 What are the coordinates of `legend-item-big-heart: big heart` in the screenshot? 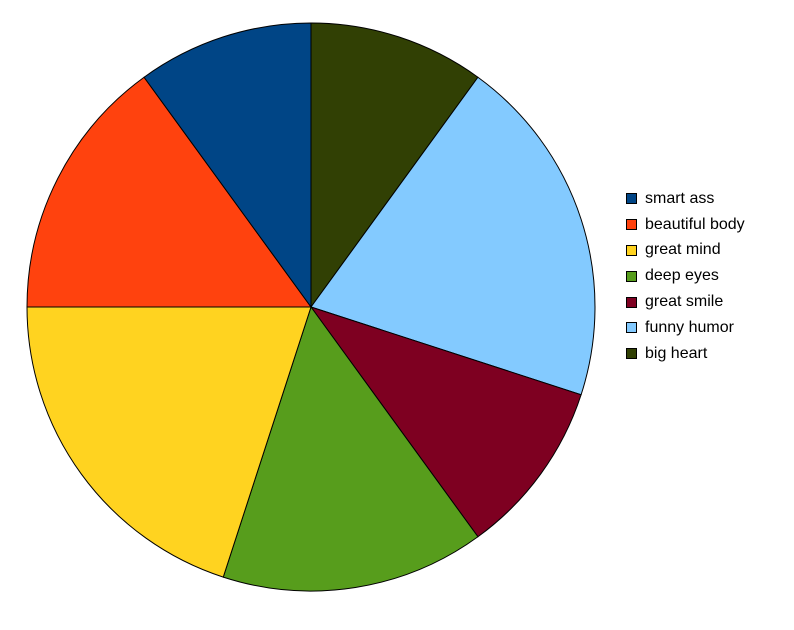 It's located at (685, 354).